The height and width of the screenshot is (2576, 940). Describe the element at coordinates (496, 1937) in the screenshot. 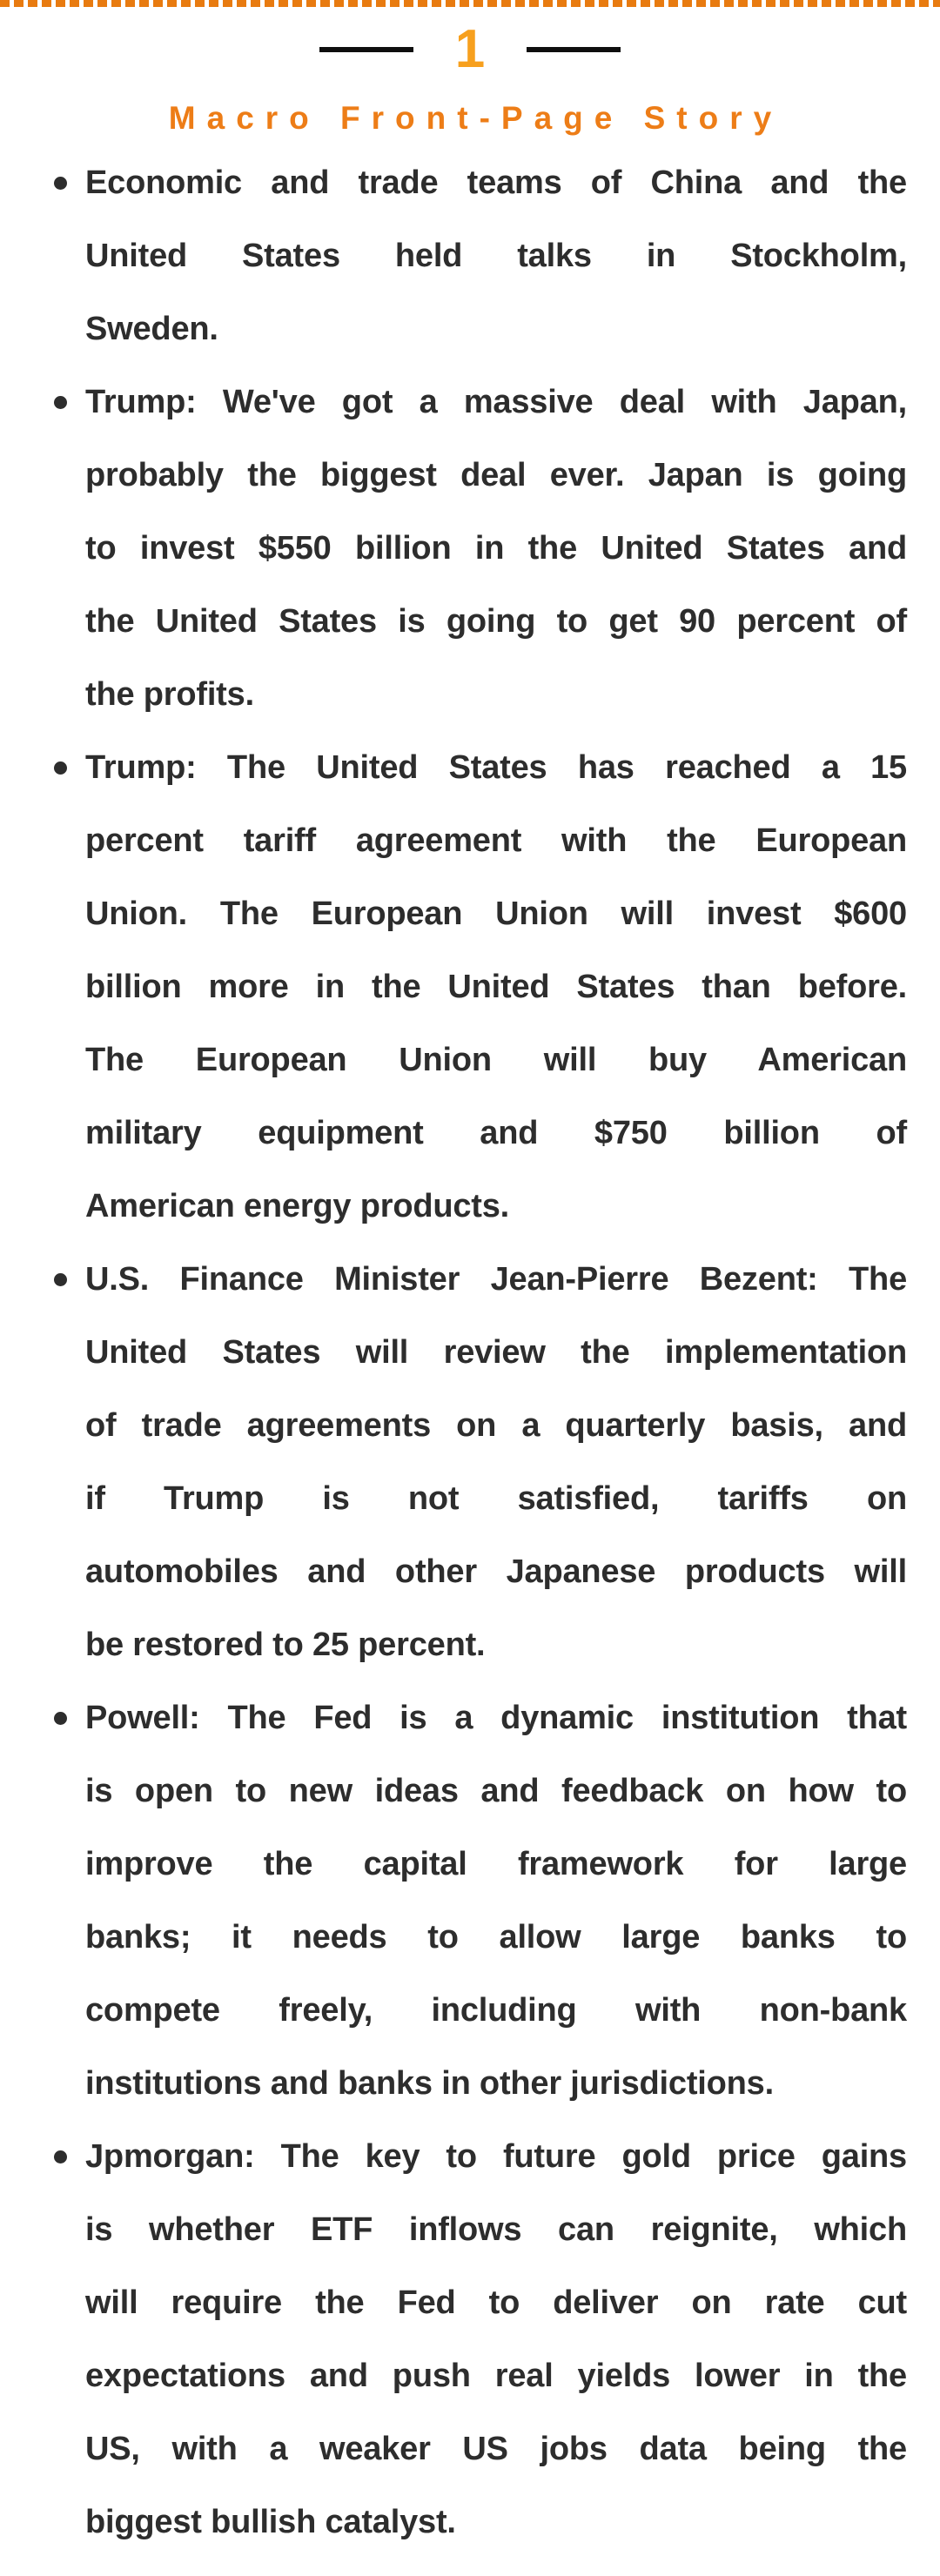

I see `text-line: banks; it needs to allow large banks to` at that location.